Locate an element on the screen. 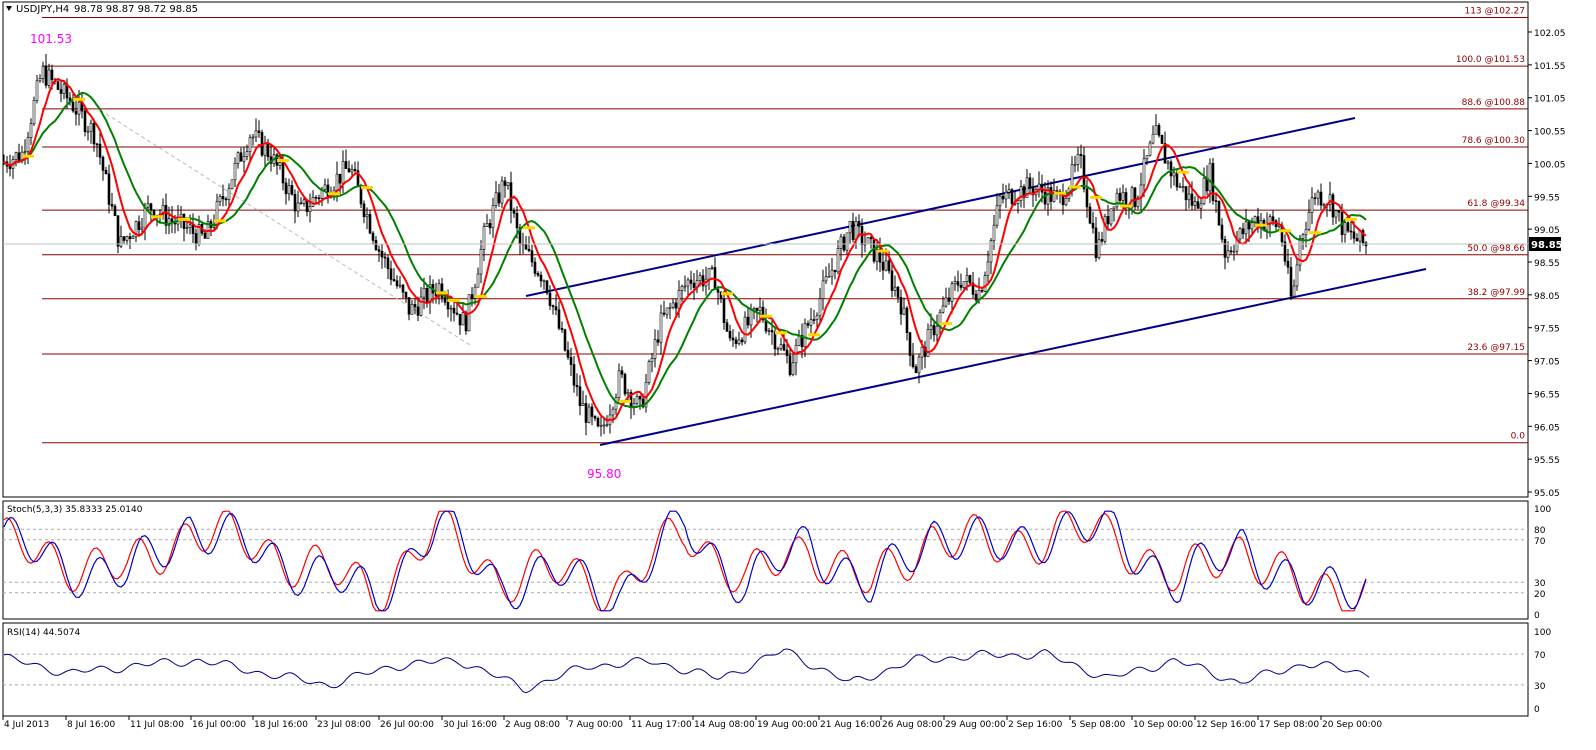 This screenshot has height=750, width=1596. rsi-indicator: 100 70 30 0 is located at coordinates (777, 671).